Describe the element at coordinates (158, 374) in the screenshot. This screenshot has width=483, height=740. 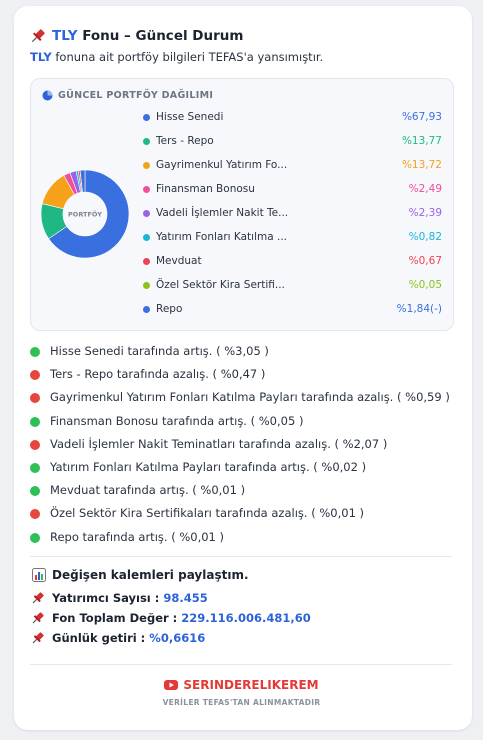
I see `change-text: Ters - Repo tarafında azalış. ( %0,47 )` at that location.